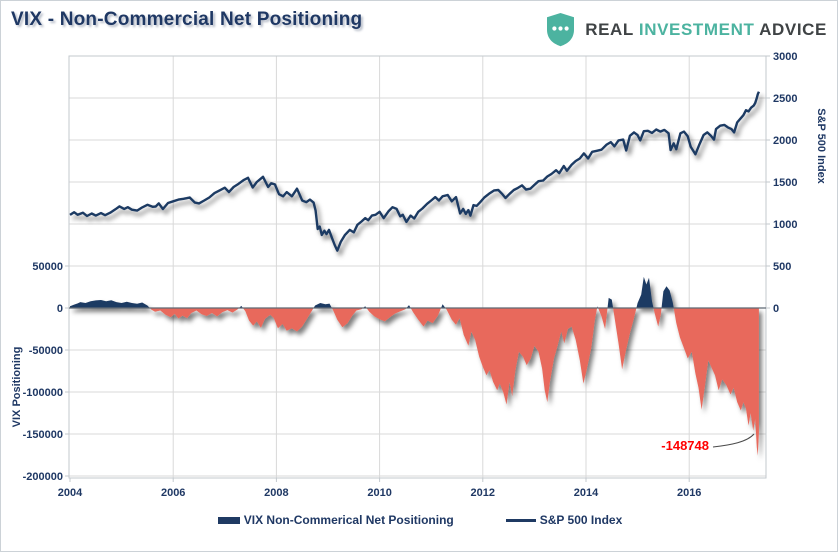  I want to click on tick-label: 50000, so click(47, 267).